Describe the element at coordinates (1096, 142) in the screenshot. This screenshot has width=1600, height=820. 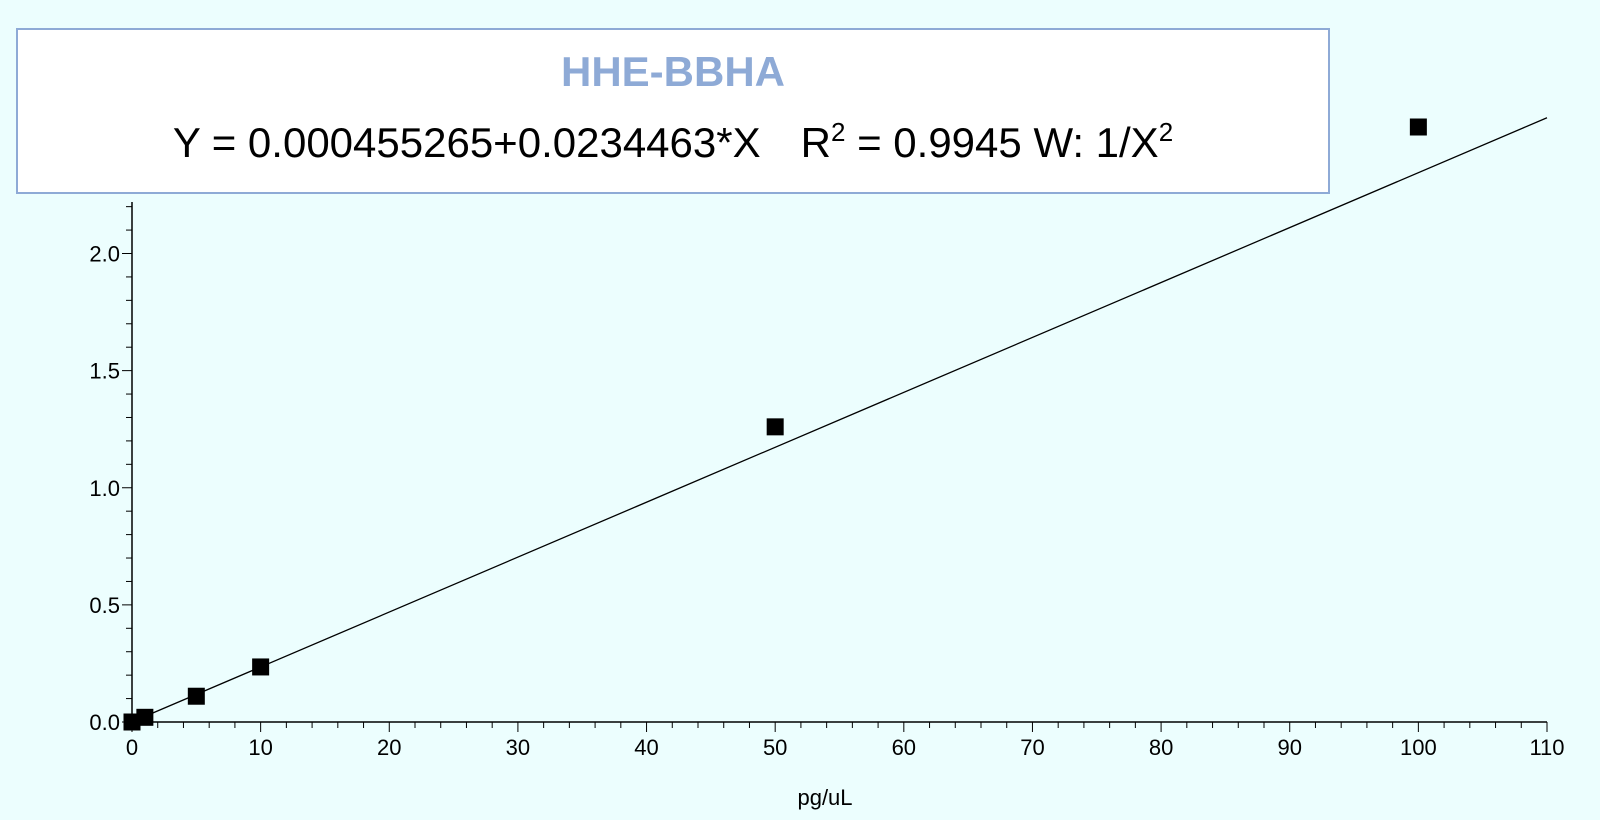
I see `weighting-label: W: 1/X` at that location.